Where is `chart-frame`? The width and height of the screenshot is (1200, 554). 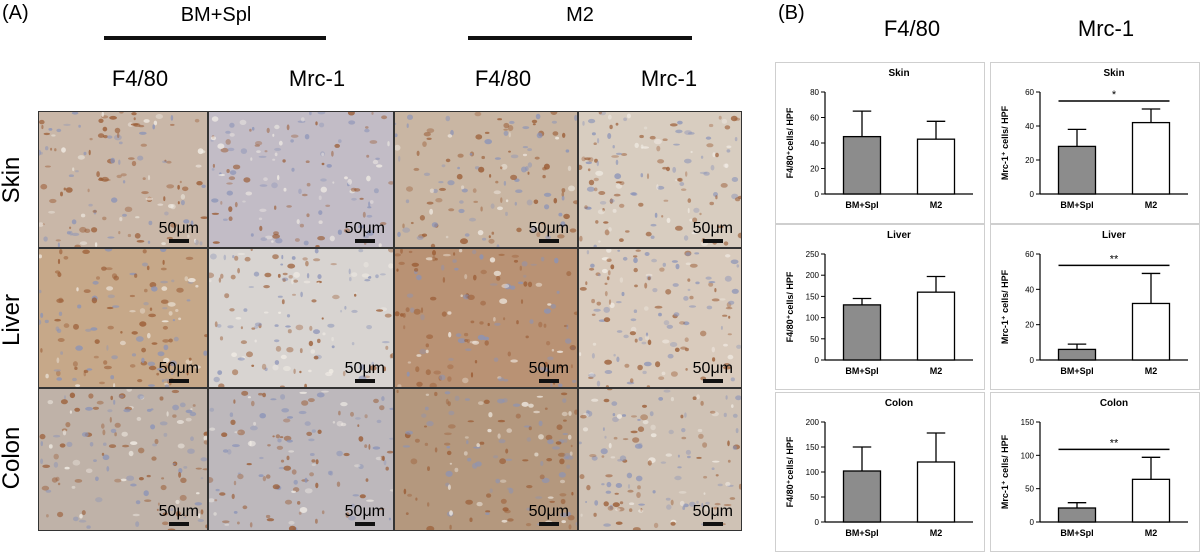
chart-frame is located at coordinates (880, 472).